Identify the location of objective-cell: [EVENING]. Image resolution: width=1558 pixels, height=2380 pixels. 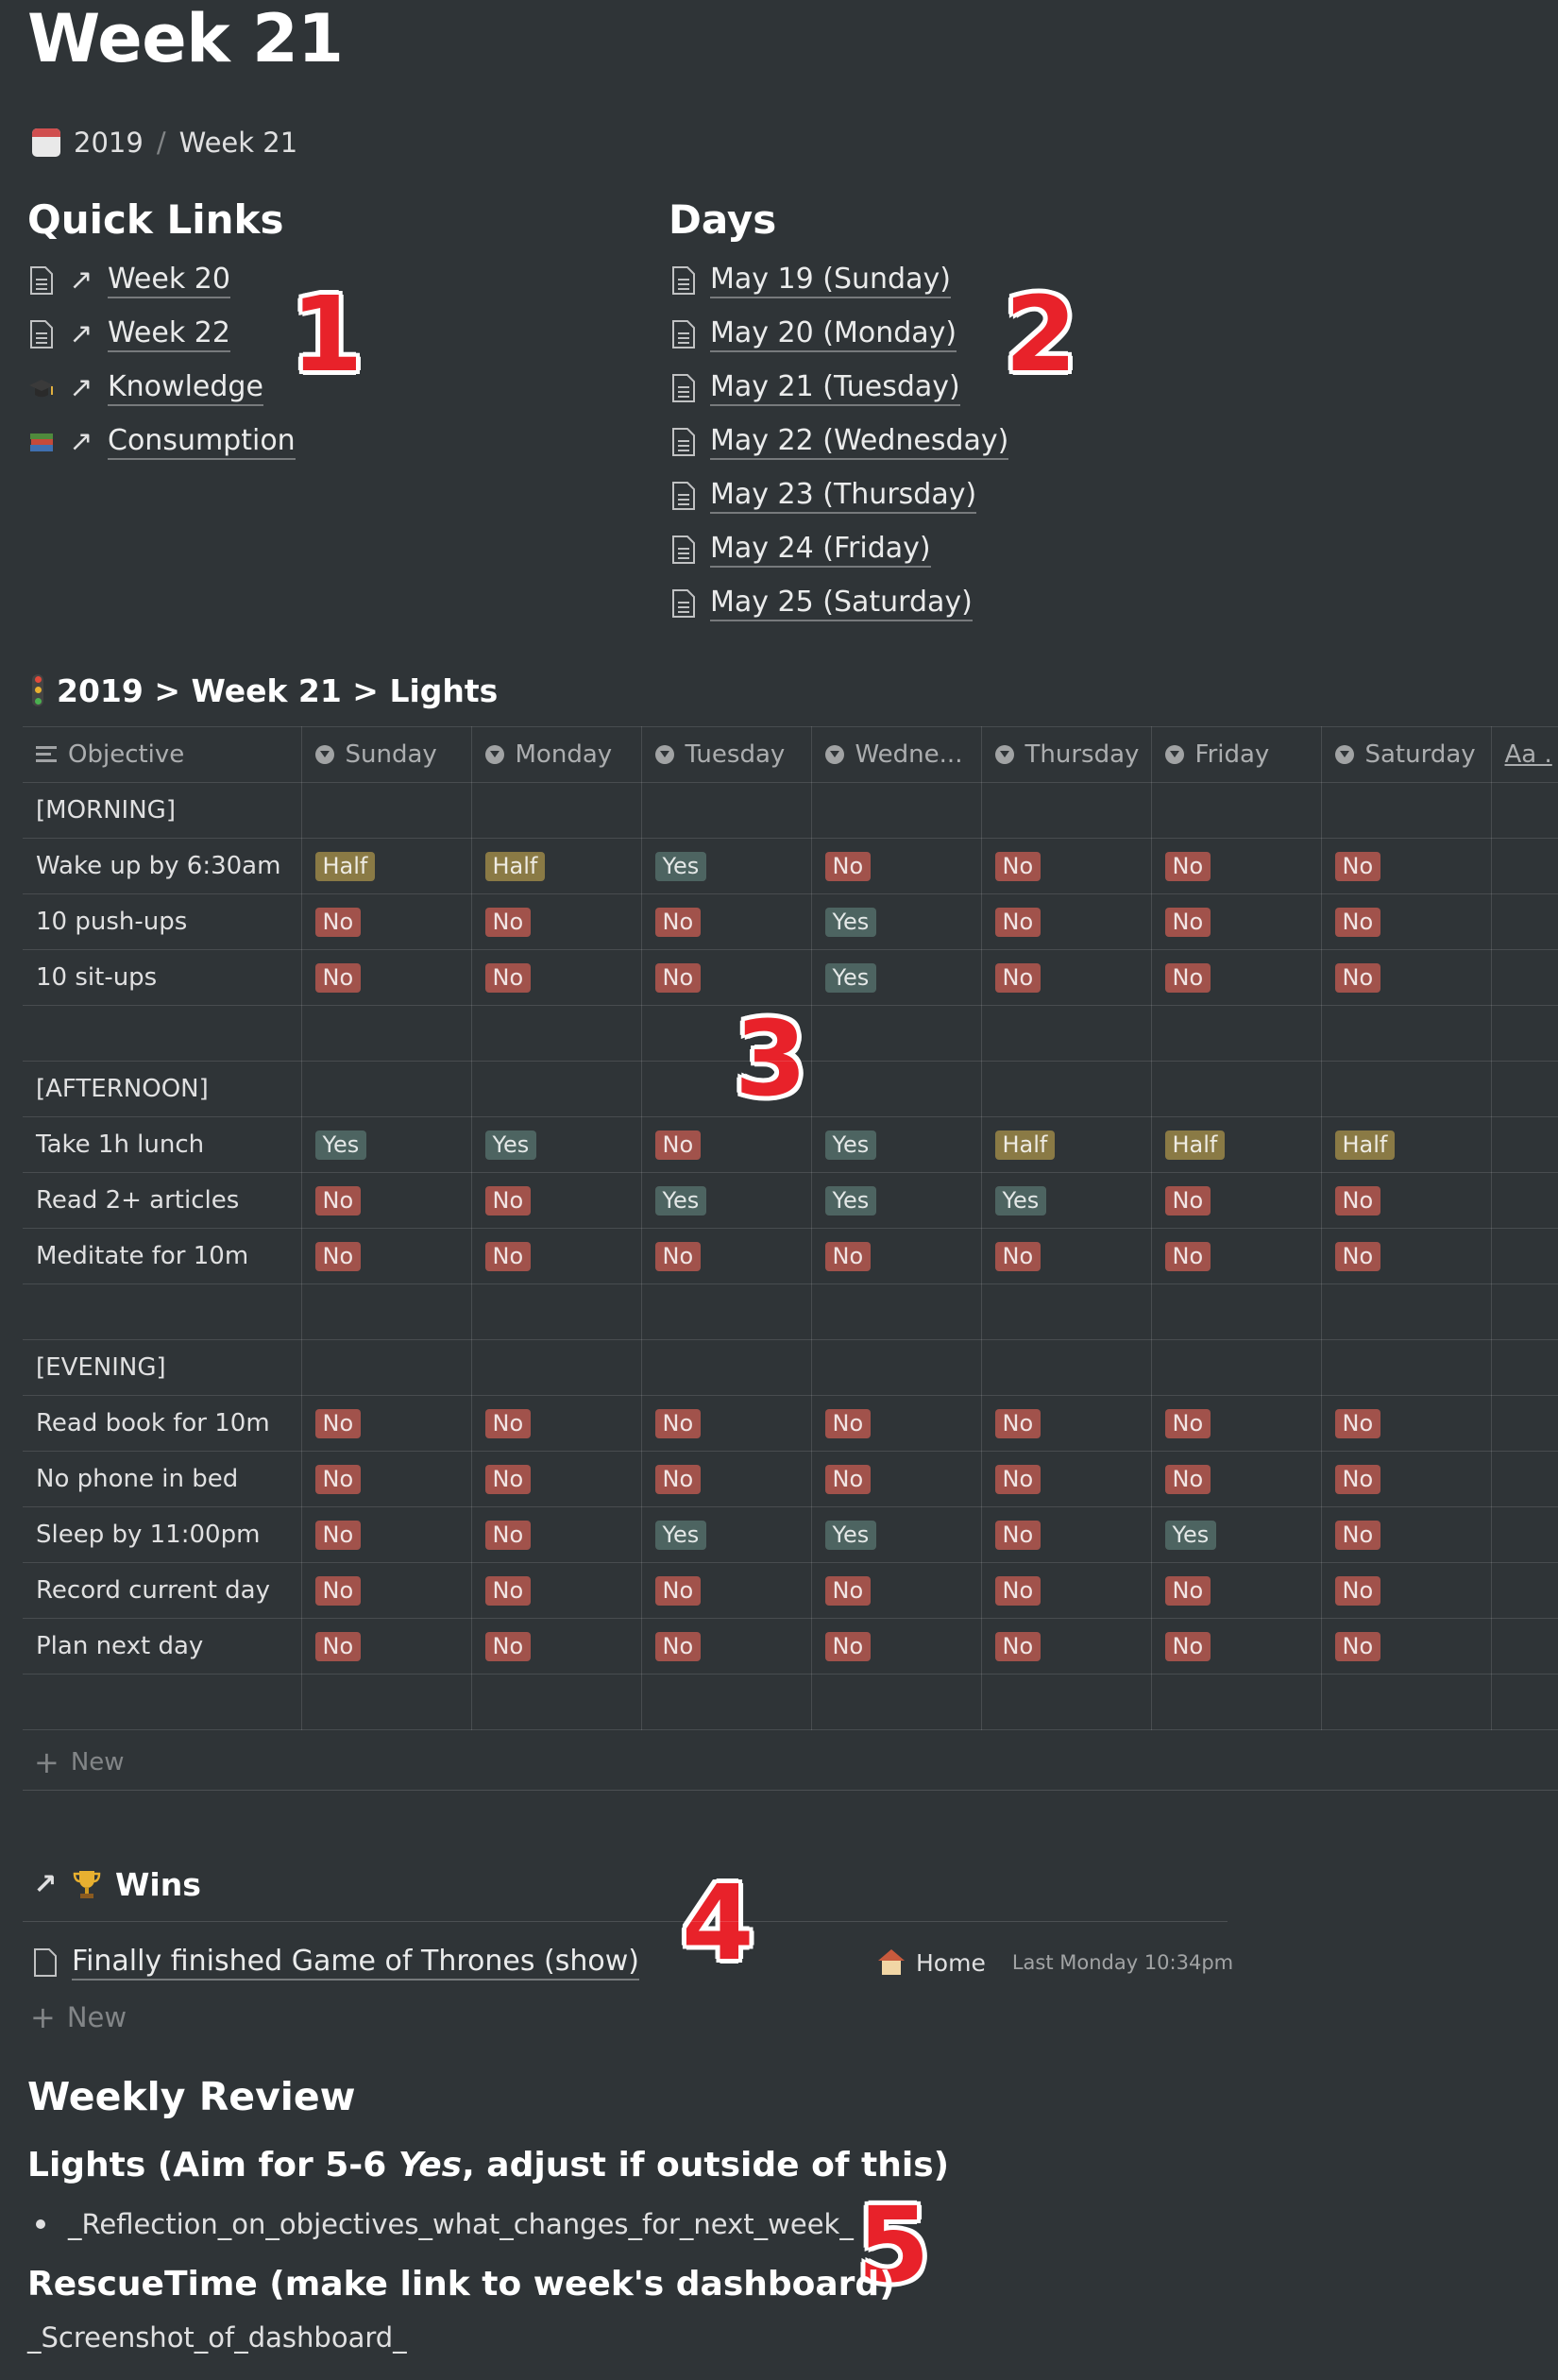
(162, 1367).